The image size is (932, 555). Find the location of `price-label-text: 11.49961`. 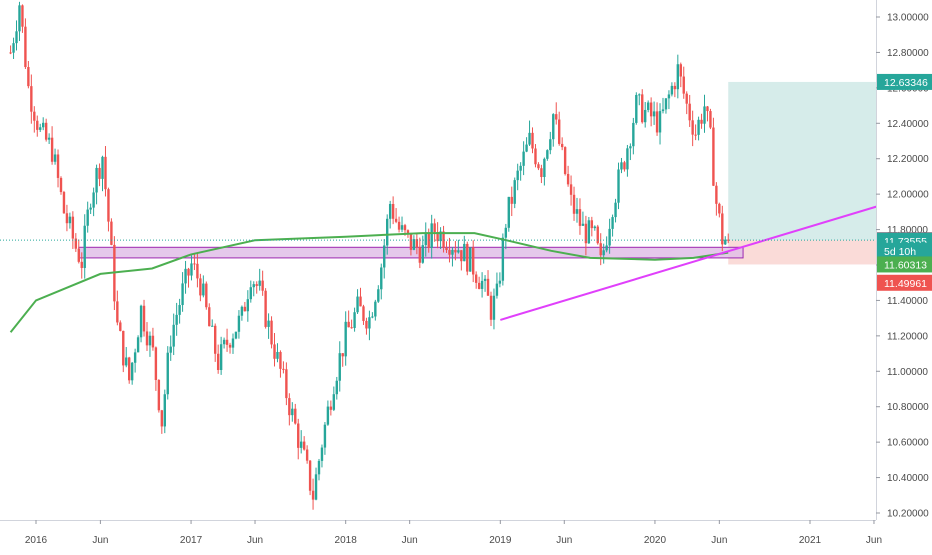

price-label-text: 11.49961 is located at coordinates (905, 284).